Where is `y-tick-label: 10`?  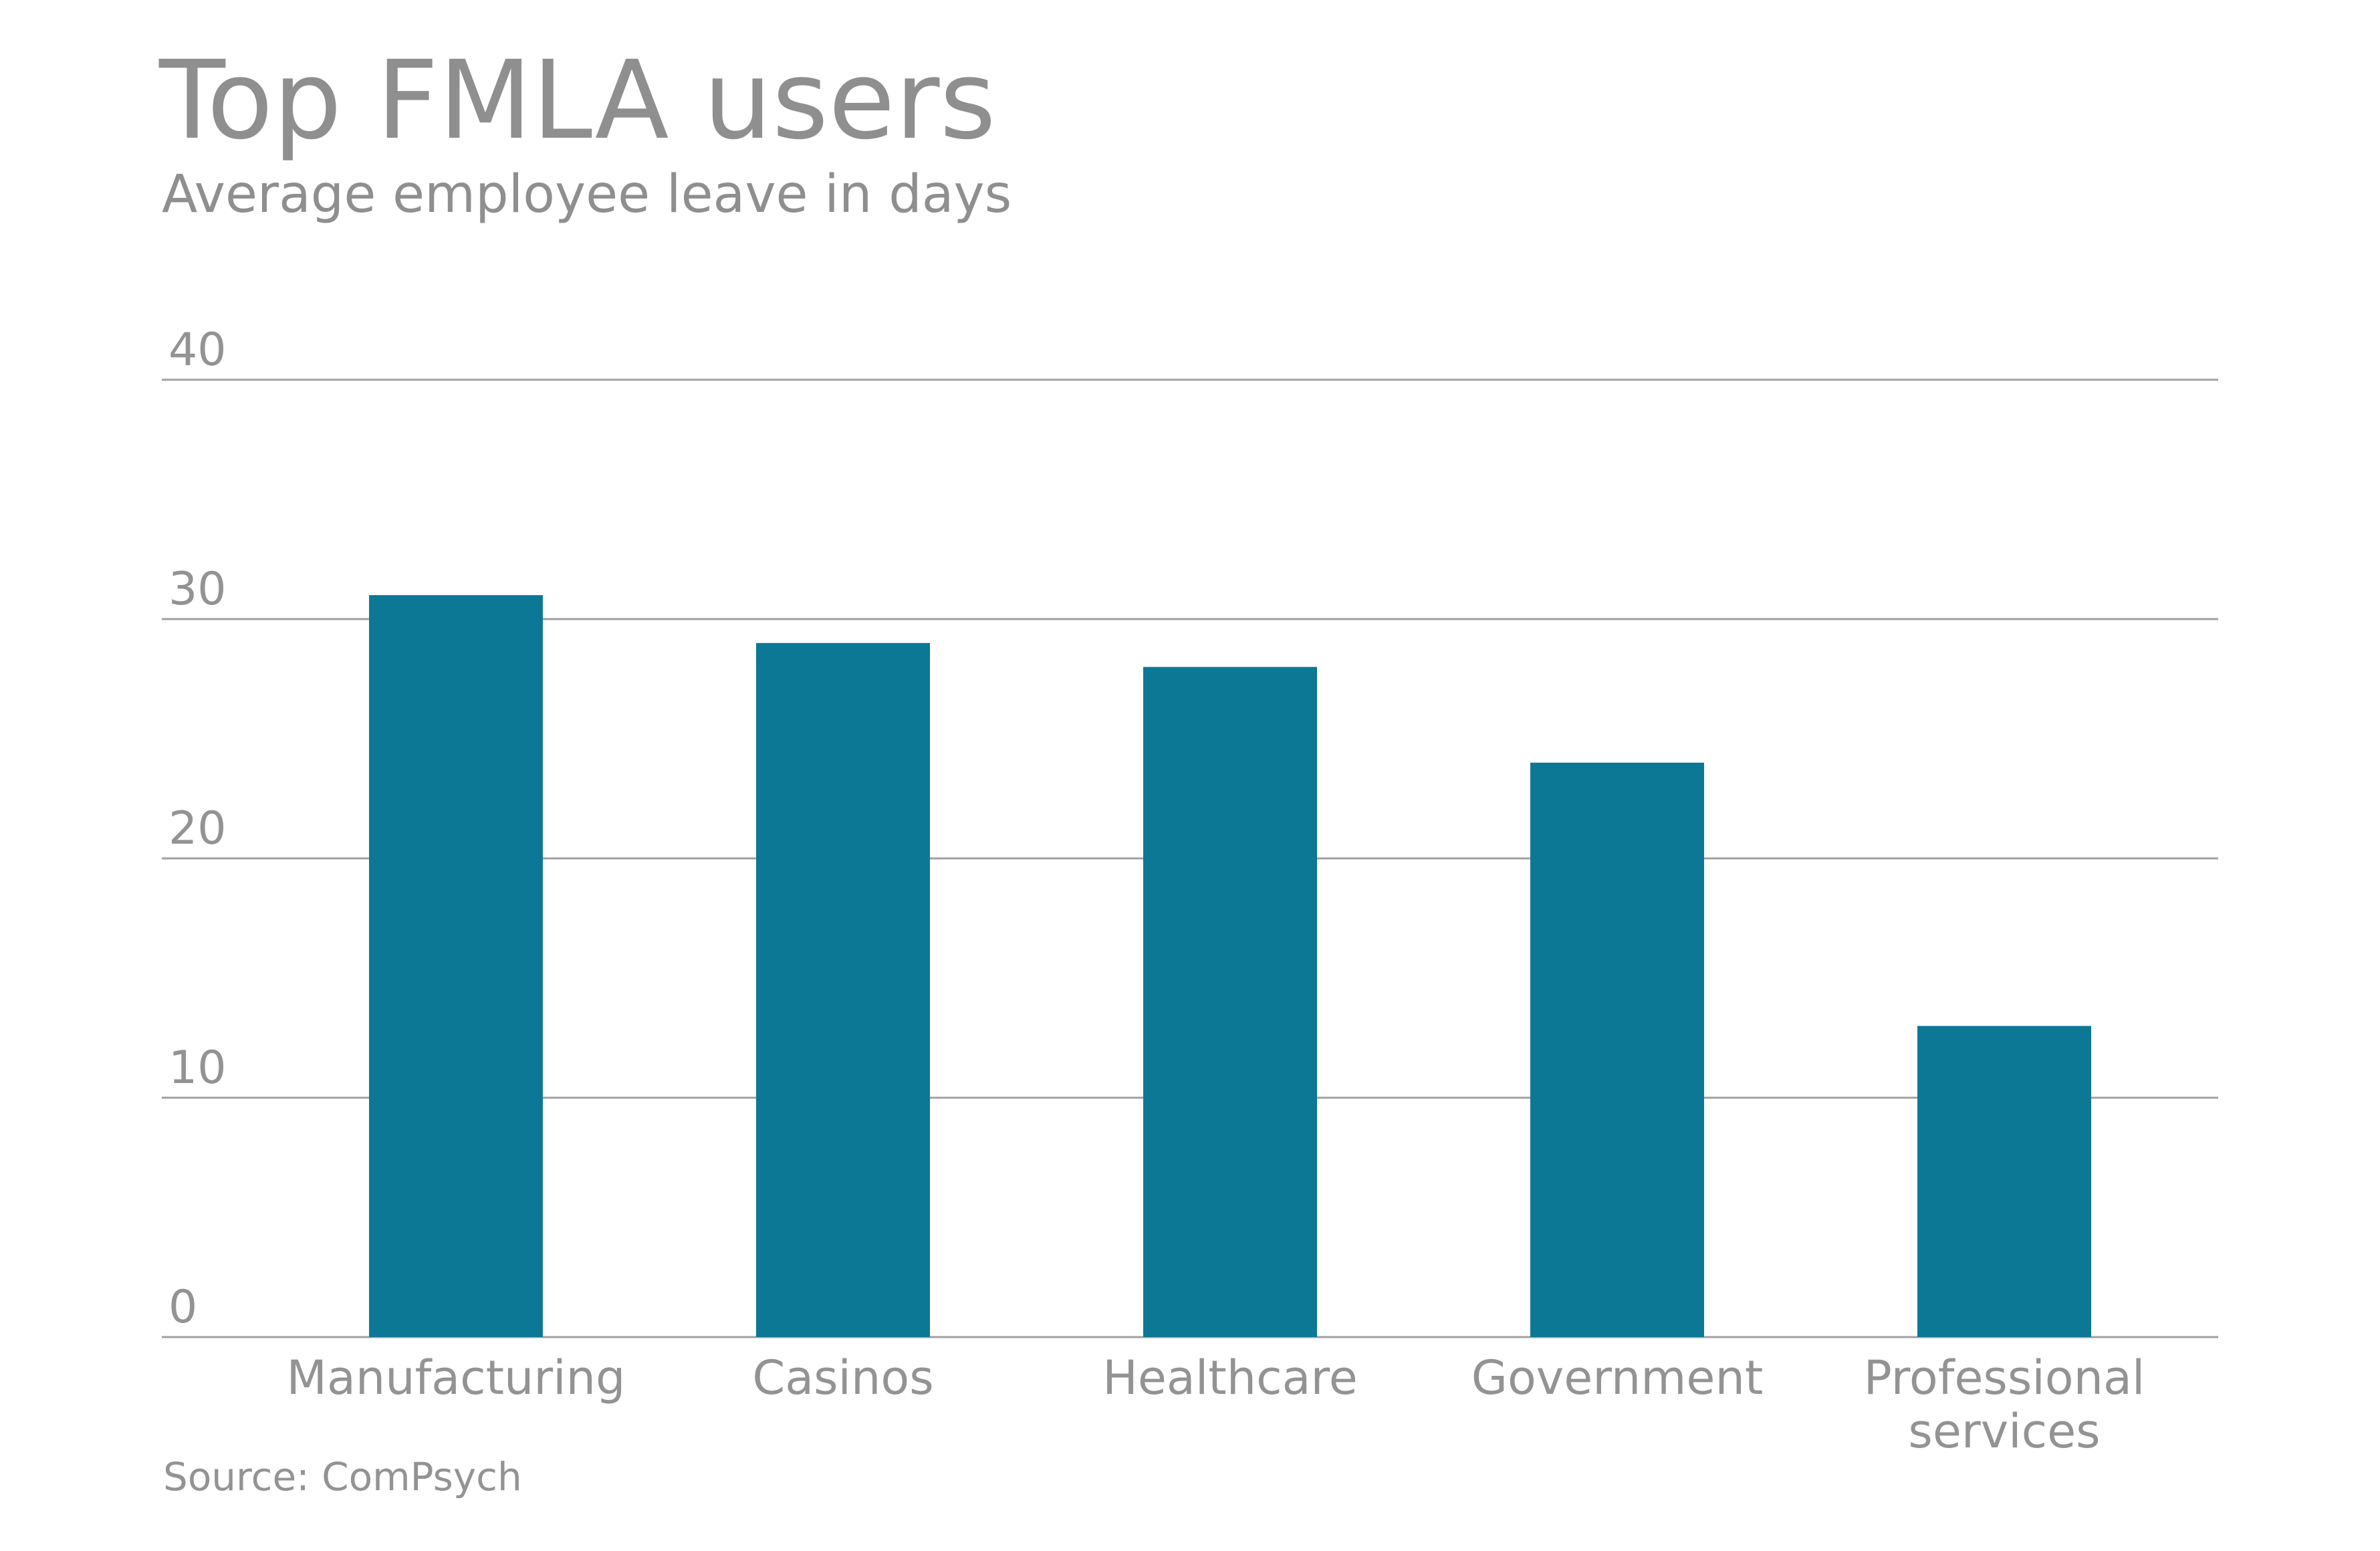 y-tick-label: 10 is located at coordinates (197, 1068).